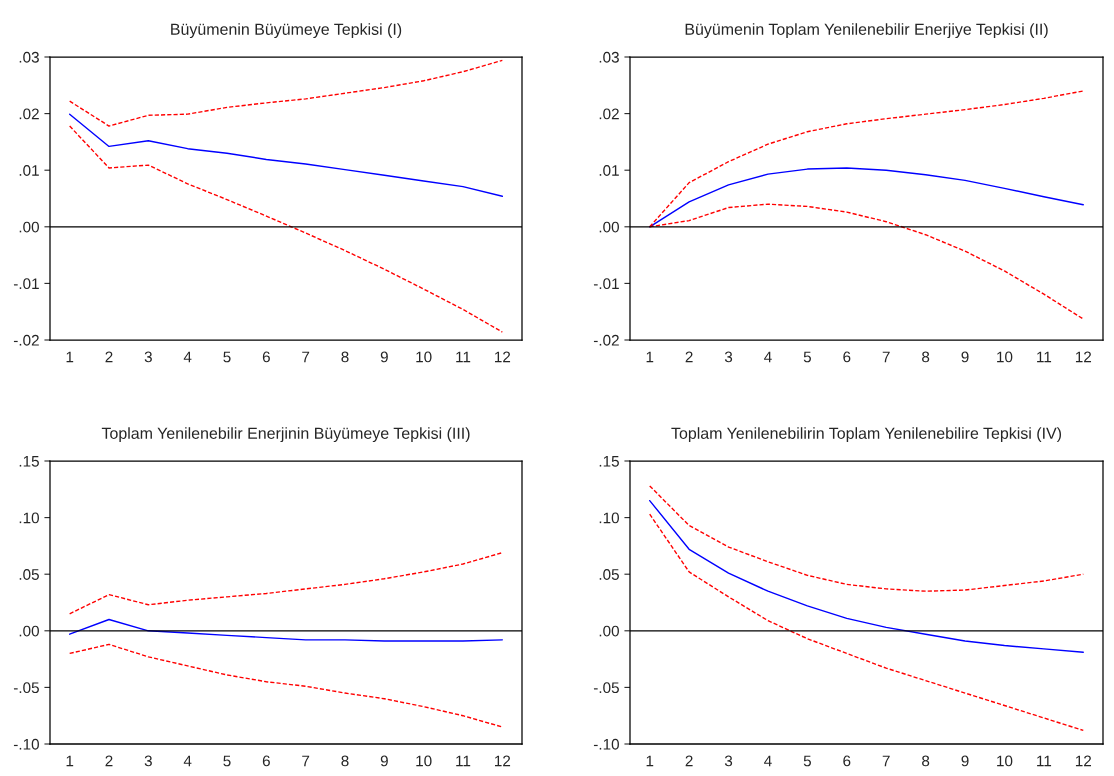  I want to click on chart-title: Toplam Yenilenebilirin Toplam Yenilenebilire Tepkisi (IV), so click(866, 435).